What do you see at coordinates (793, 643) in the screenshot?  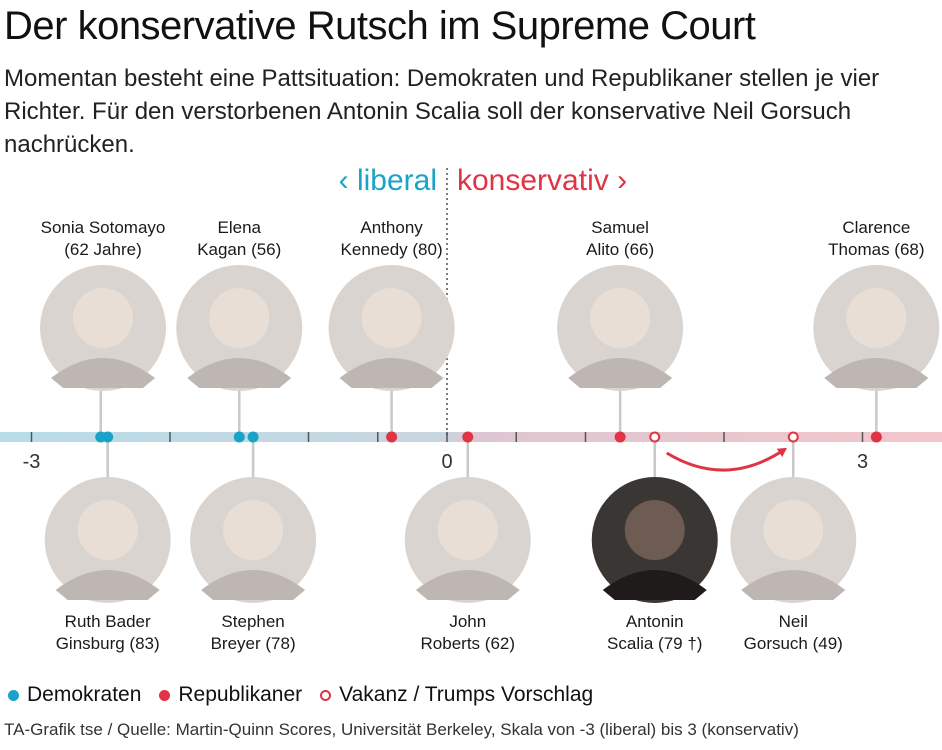 I see `age-label-neil-gorsuch-49: Gorsuch (49)` at bounding box center [793, 643].